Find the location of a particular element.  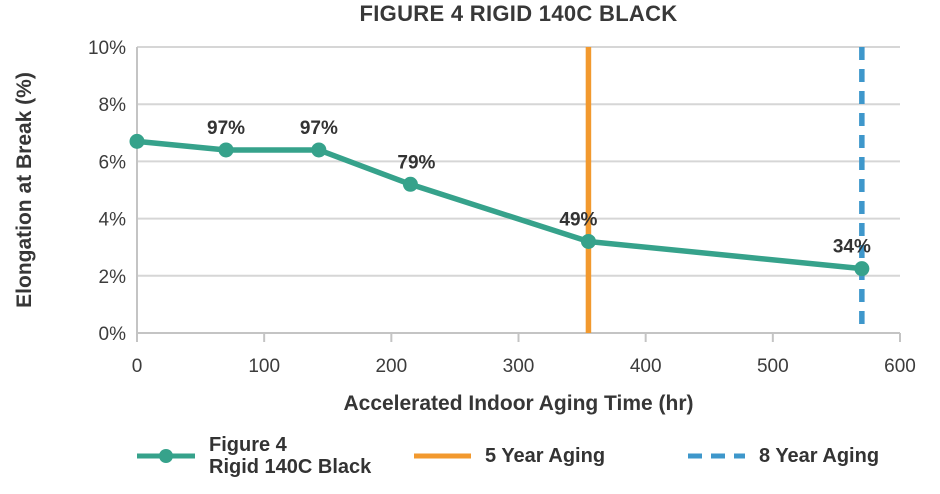

y-tick-label-0%: 0% is located at coordinates (113, 334).